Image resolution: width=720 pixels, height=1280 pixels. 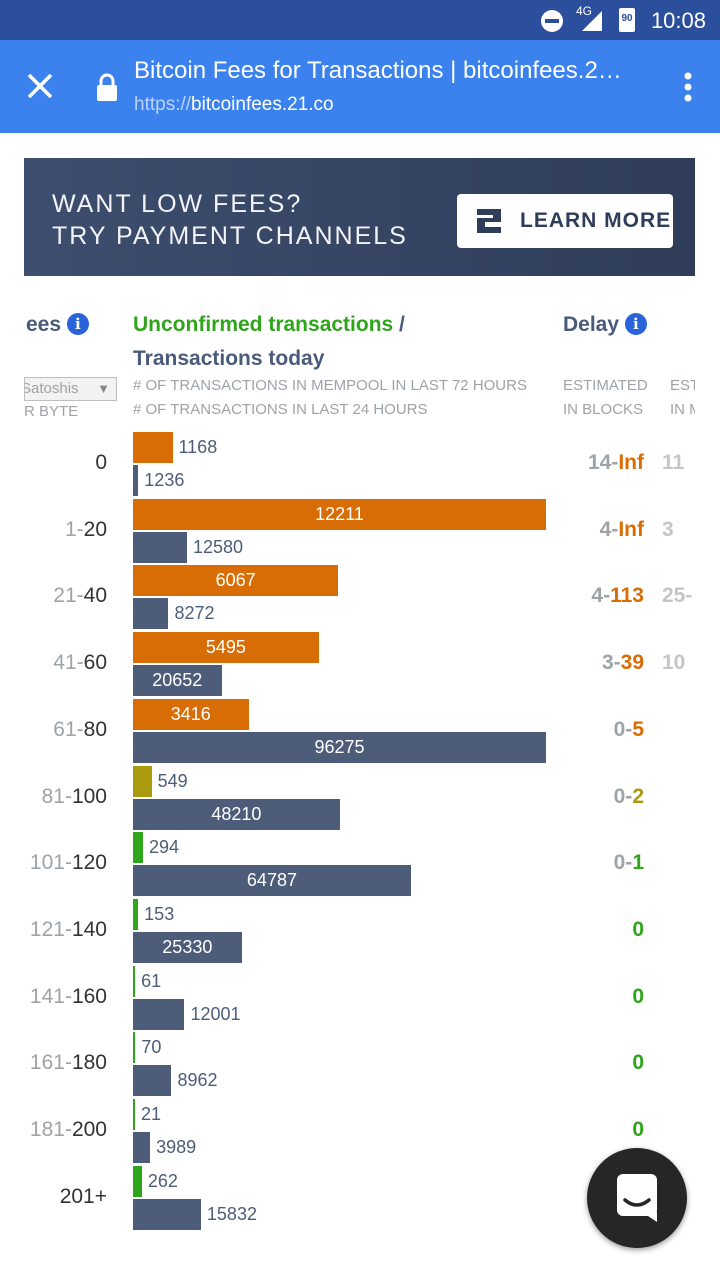 What do you see at coordinates (68, 663) in the screenshot?
I see `fee-range-low: 41-` at bounding box center [68, 663].